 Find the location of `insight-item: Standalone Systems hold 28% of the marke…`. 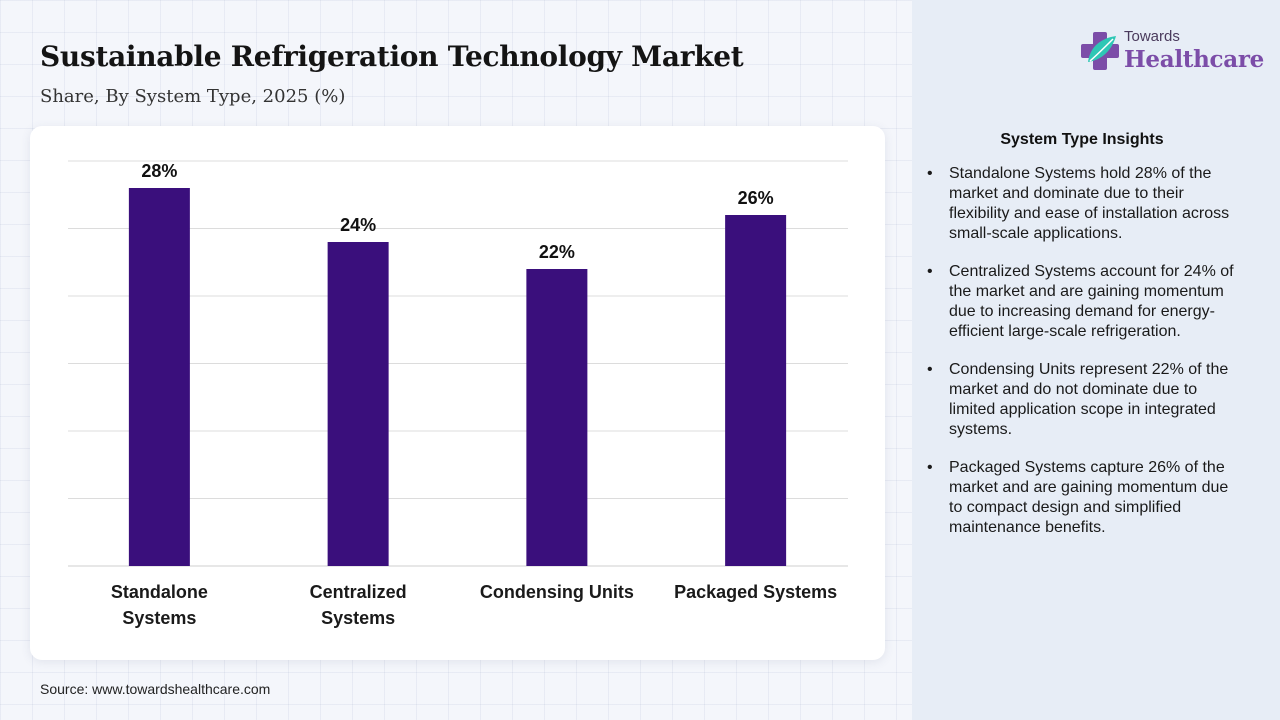

insight-item: Standalone Systems hold 28% of the marke… is located at coordinates (1086, 204).